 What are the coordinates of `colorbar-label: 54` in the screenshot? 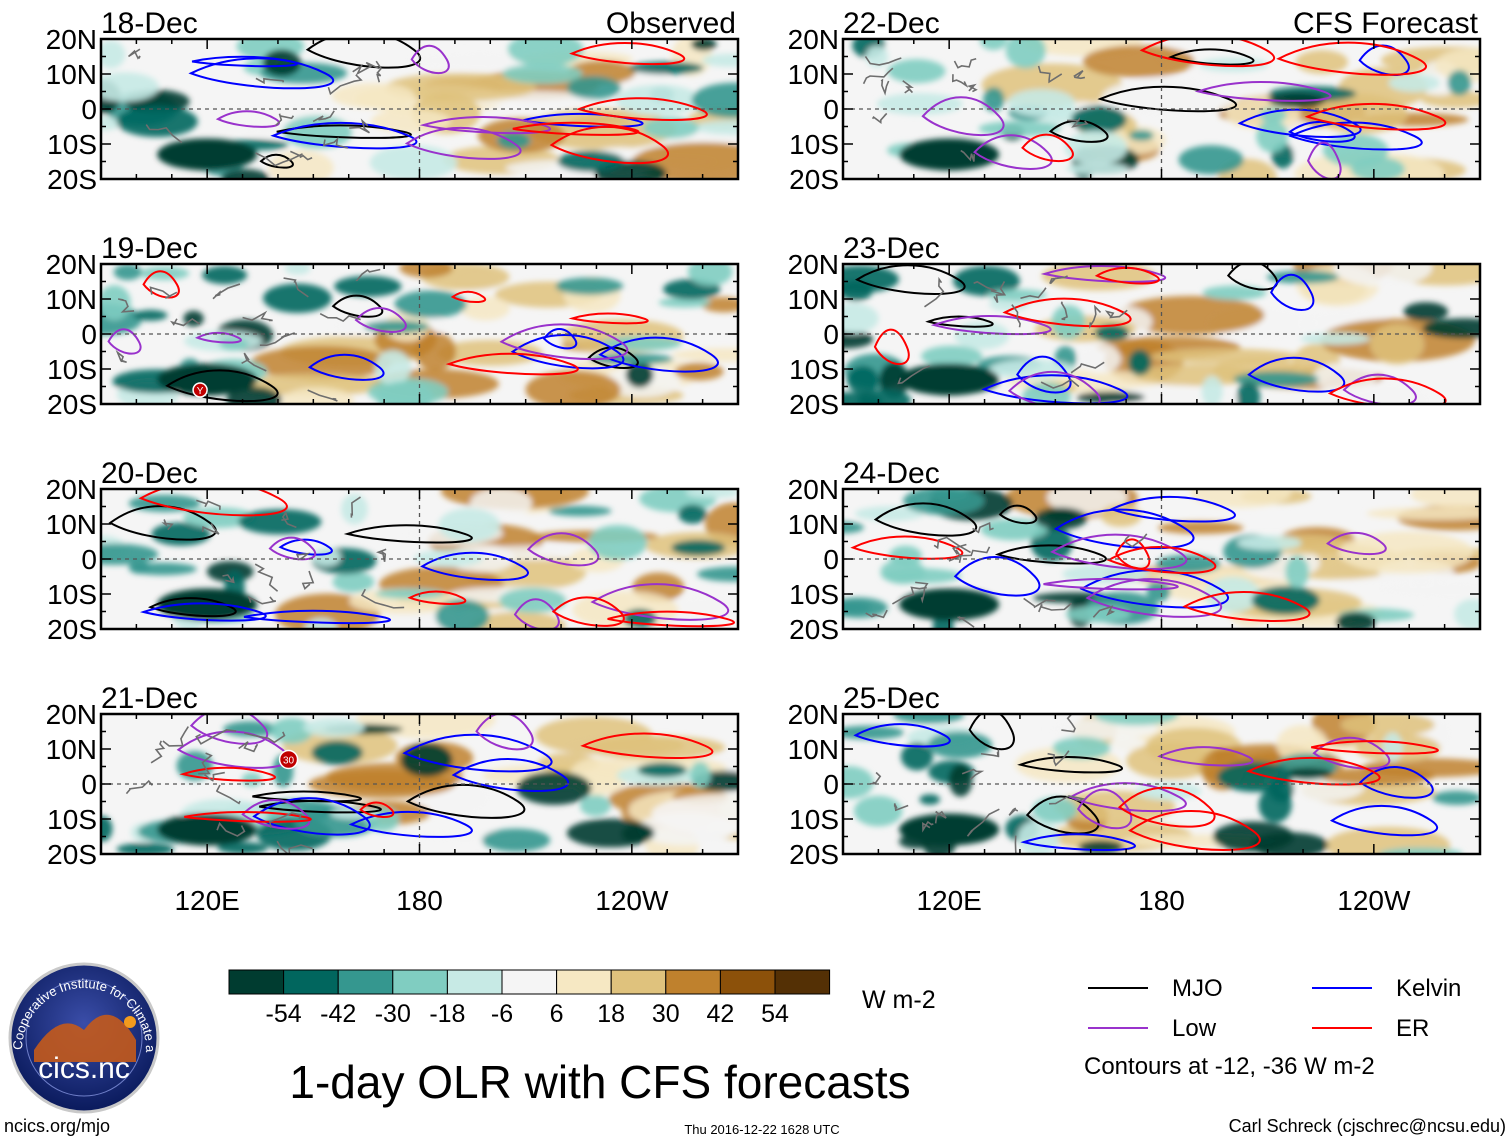 It's located at (775, 1014).